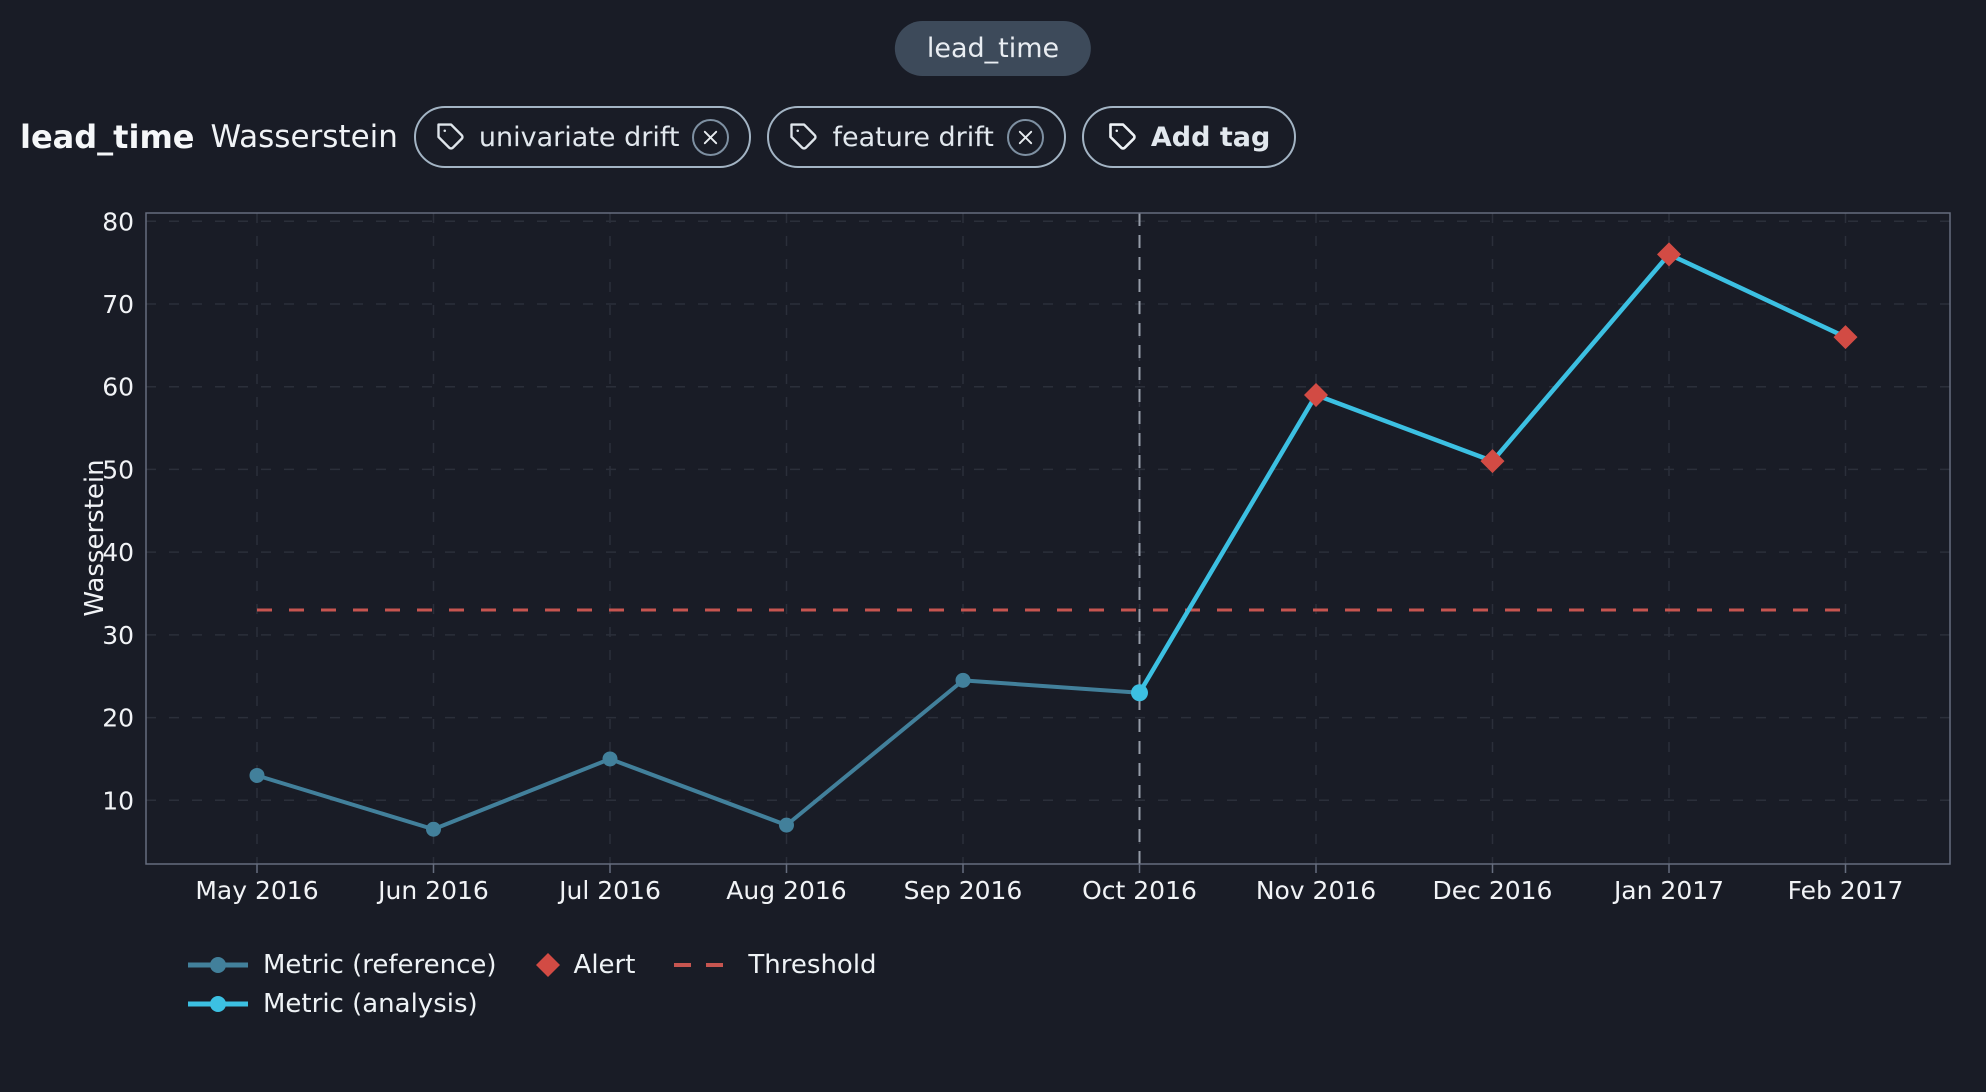 This screenshot has width=1986, height=1092. Describe the element at coordinates (118, 511) in the screenshot. I see `y-axis-labels: 10 20 30 40 50 60 70 80` at that location.